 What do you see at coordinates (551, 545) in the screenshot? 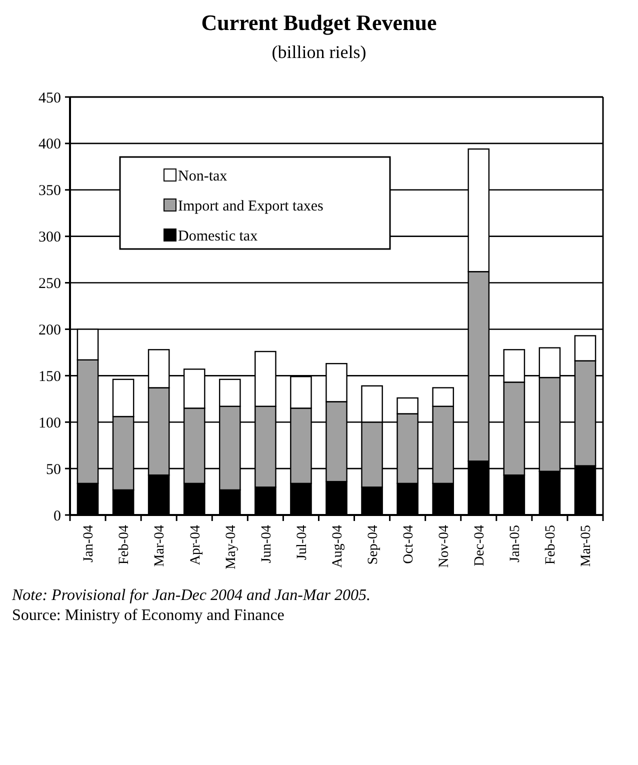
I see `x-tick-label: Feb-05` at bounding box center [551, 545].